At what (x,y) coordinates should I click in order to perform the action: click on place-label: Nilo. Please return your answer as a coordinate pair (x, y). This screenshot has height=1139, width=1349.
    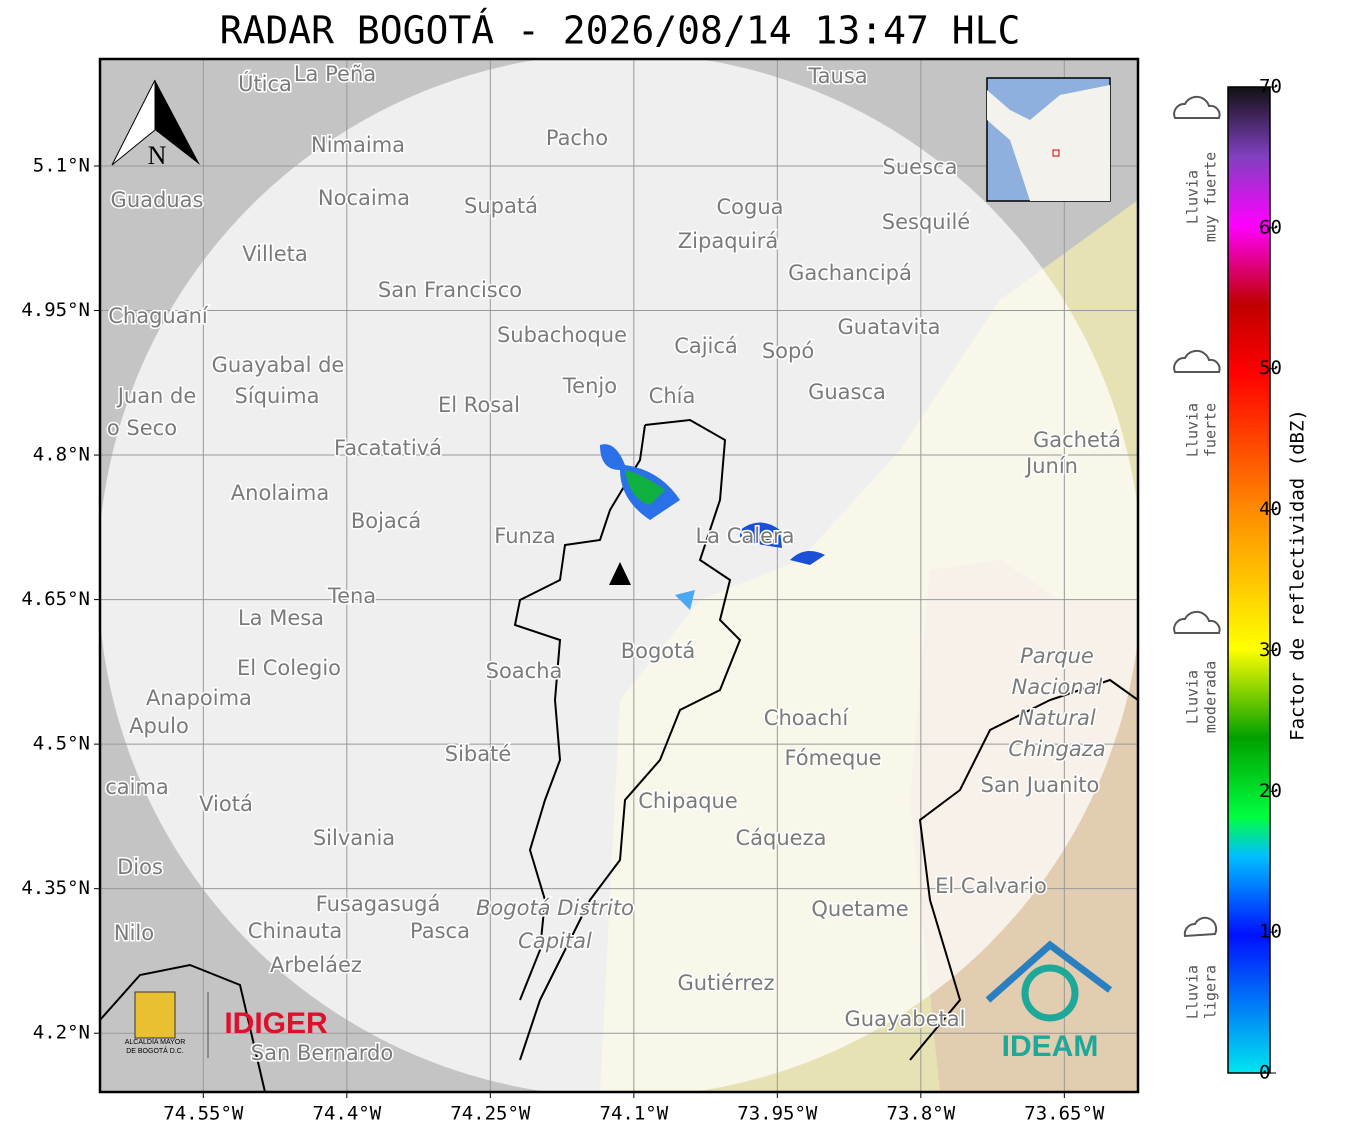
    Looking at the image, I should click on (134, 933).